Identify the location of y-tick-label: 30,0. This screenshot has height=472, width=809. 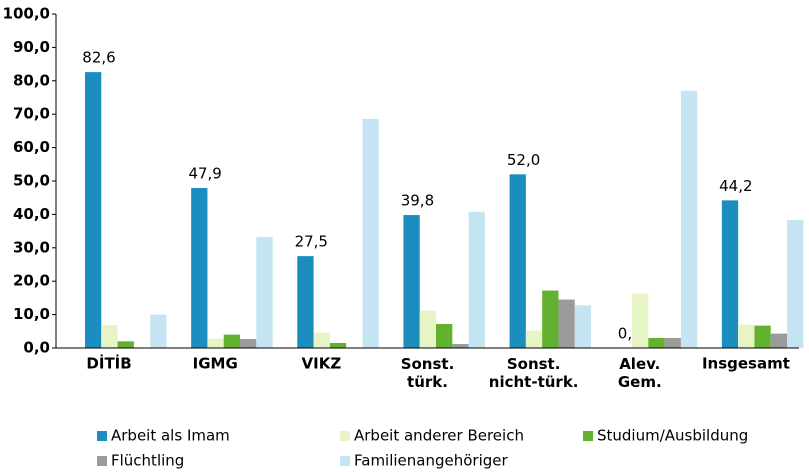
(31, 247).